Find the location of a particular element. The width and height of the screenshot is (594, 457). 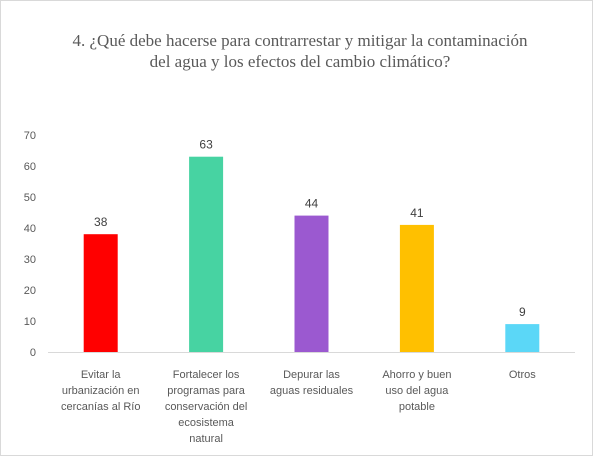

category-label: Depurar las aguas residuales is located at coordinates (312, 383).